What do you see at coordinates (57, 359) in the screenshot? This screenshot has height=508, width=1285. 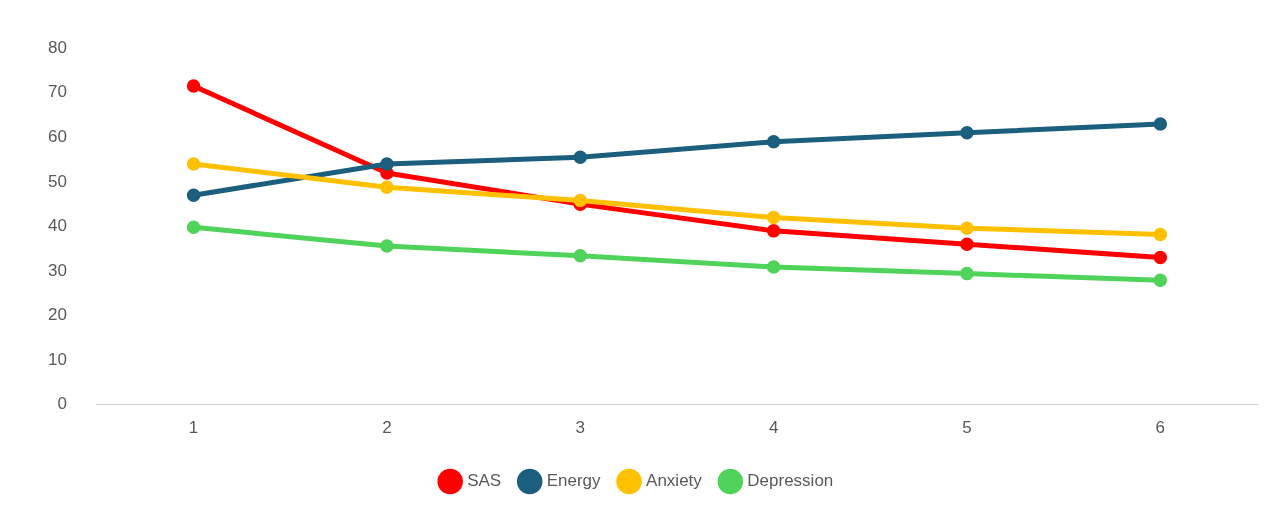 I see `y-tick-label: 10` at bounding box center [57, 359].